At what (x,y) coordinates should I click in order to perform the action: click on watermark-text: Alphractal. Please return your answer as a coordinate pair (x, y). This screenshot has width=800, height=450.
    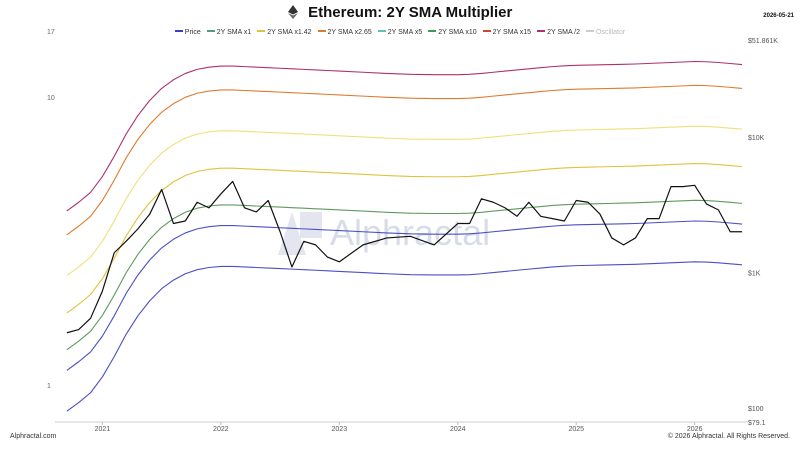
    Looking at the image, I should click on (410, 232).